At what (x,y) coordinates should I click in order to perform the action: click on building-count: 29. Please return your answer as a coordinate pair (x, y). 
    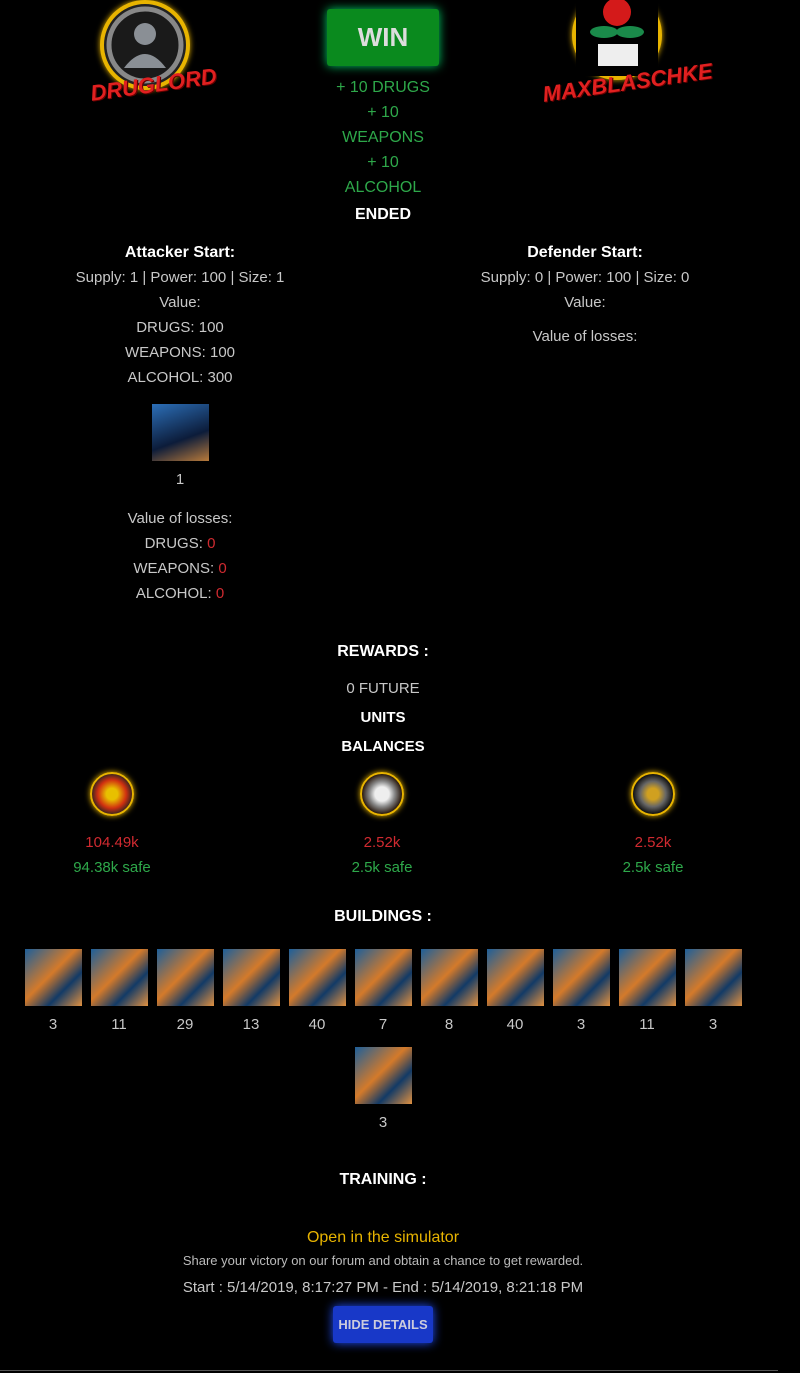
    Looking at the image, I should click on (185, 1024).